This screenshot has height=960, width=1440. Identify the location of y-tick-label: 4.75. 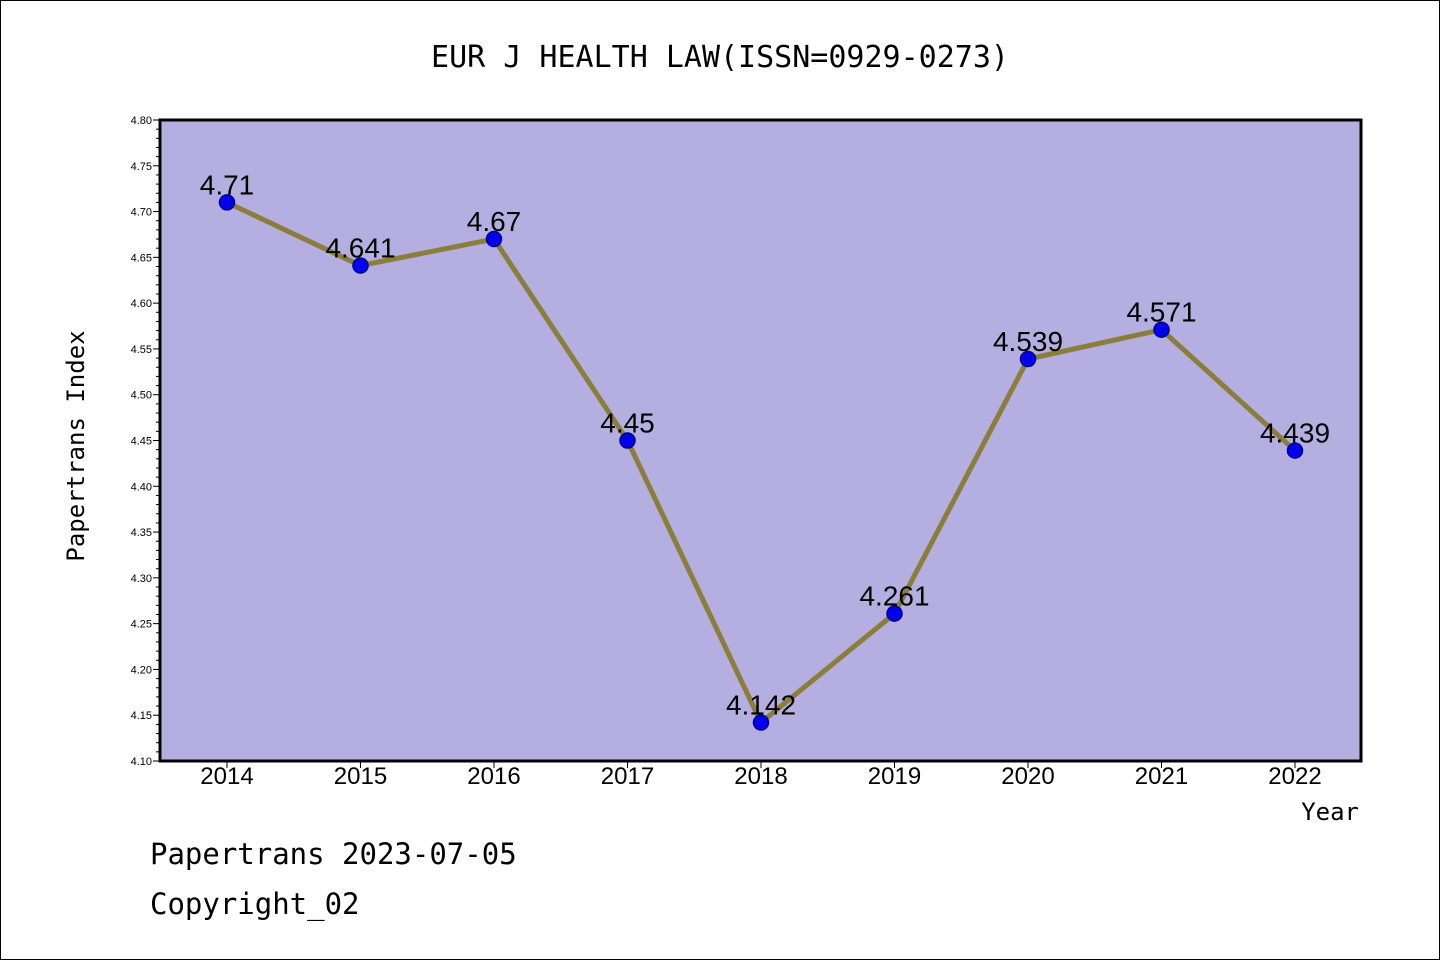
(141, 167).